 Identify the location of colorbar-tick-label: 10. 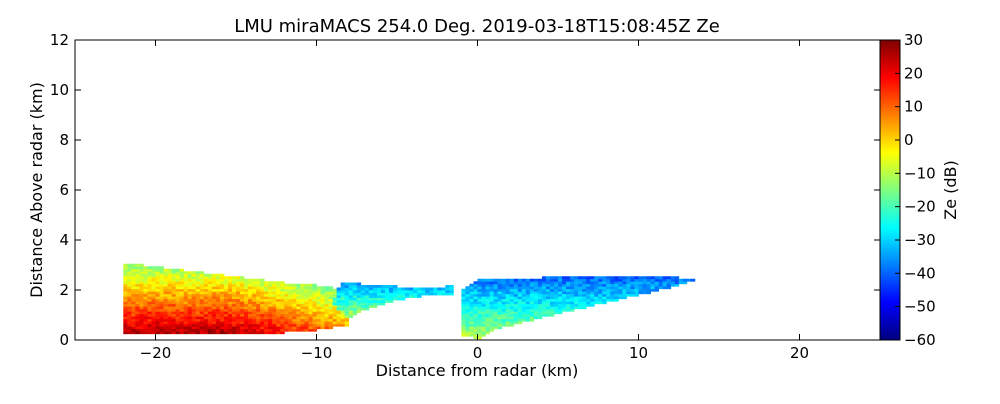
(913, 107).